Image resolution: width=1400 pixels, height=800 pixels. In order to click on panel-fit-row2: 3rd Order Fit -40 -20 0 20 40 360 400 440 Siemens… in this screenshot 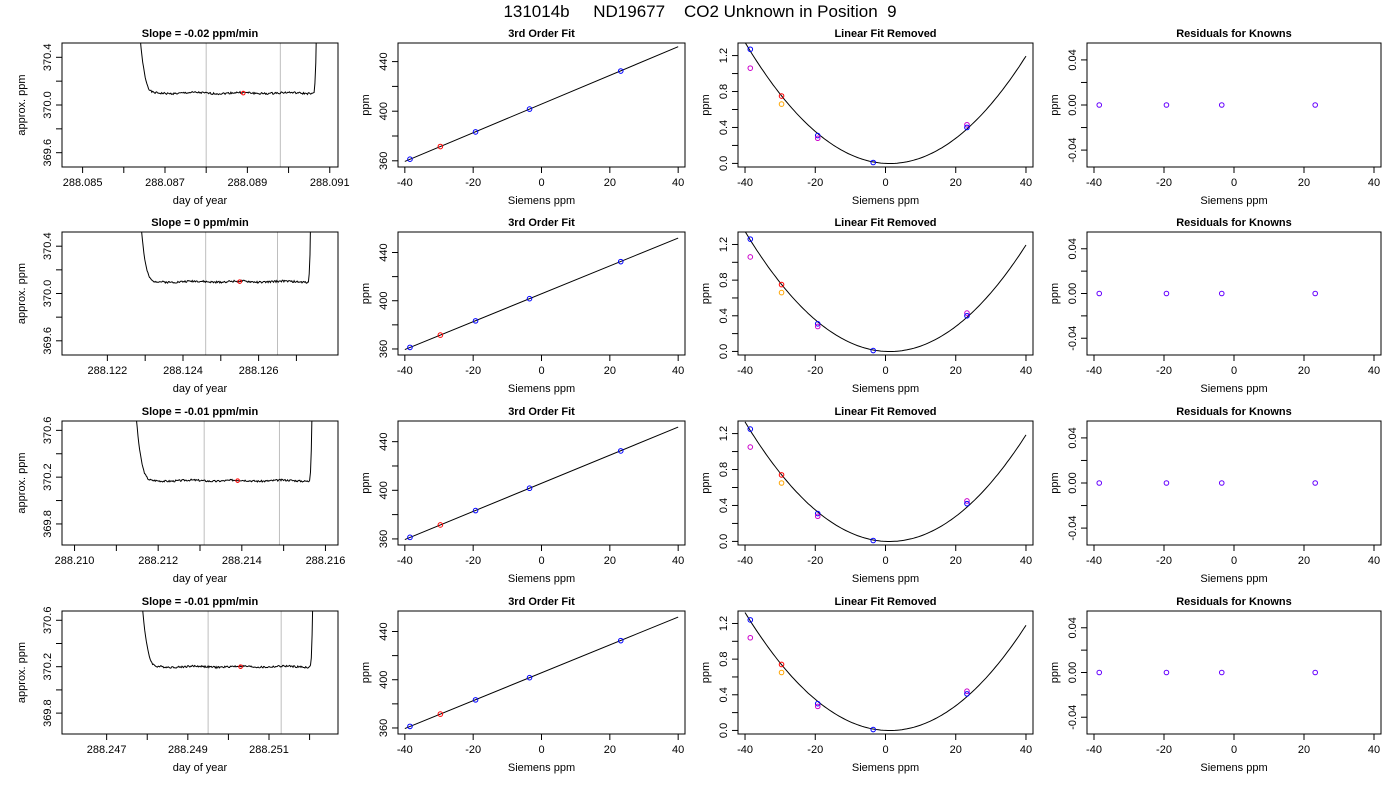, I will do `click(523, 306)`.